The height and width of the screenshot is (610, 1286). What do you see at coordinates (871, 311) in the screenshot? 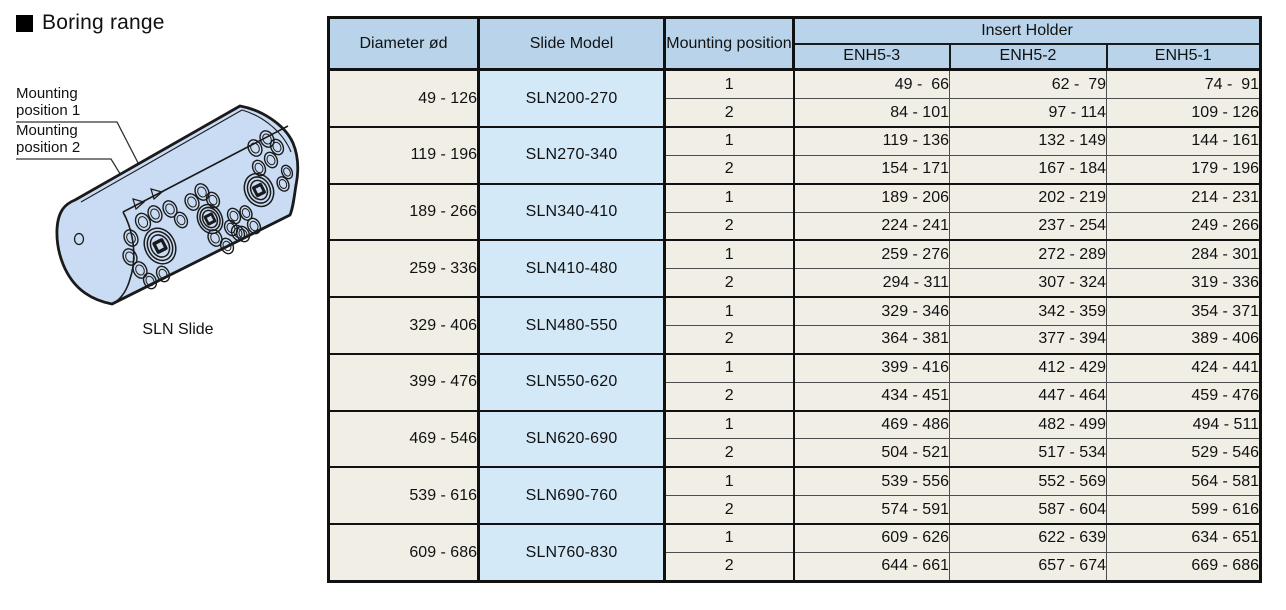
I see `insert-holder-range-cell: 329 - 346` at bounding box center [871, 311].